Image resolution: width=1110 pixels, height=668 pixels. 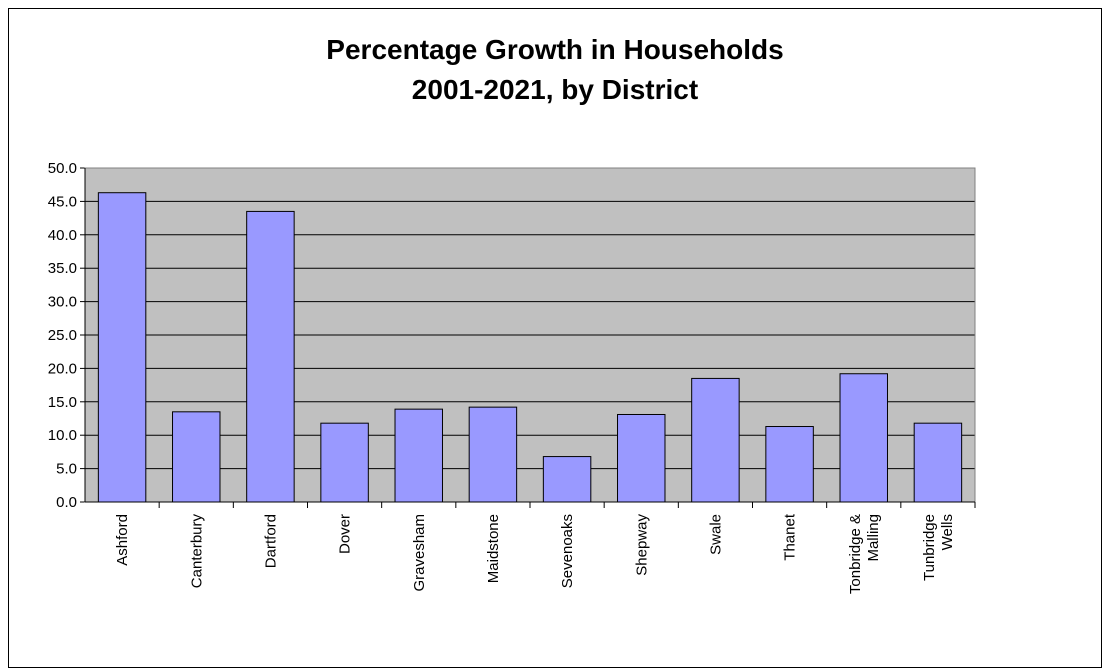 I want to click on category-label-line: Dover, so click(x=345, y=534).